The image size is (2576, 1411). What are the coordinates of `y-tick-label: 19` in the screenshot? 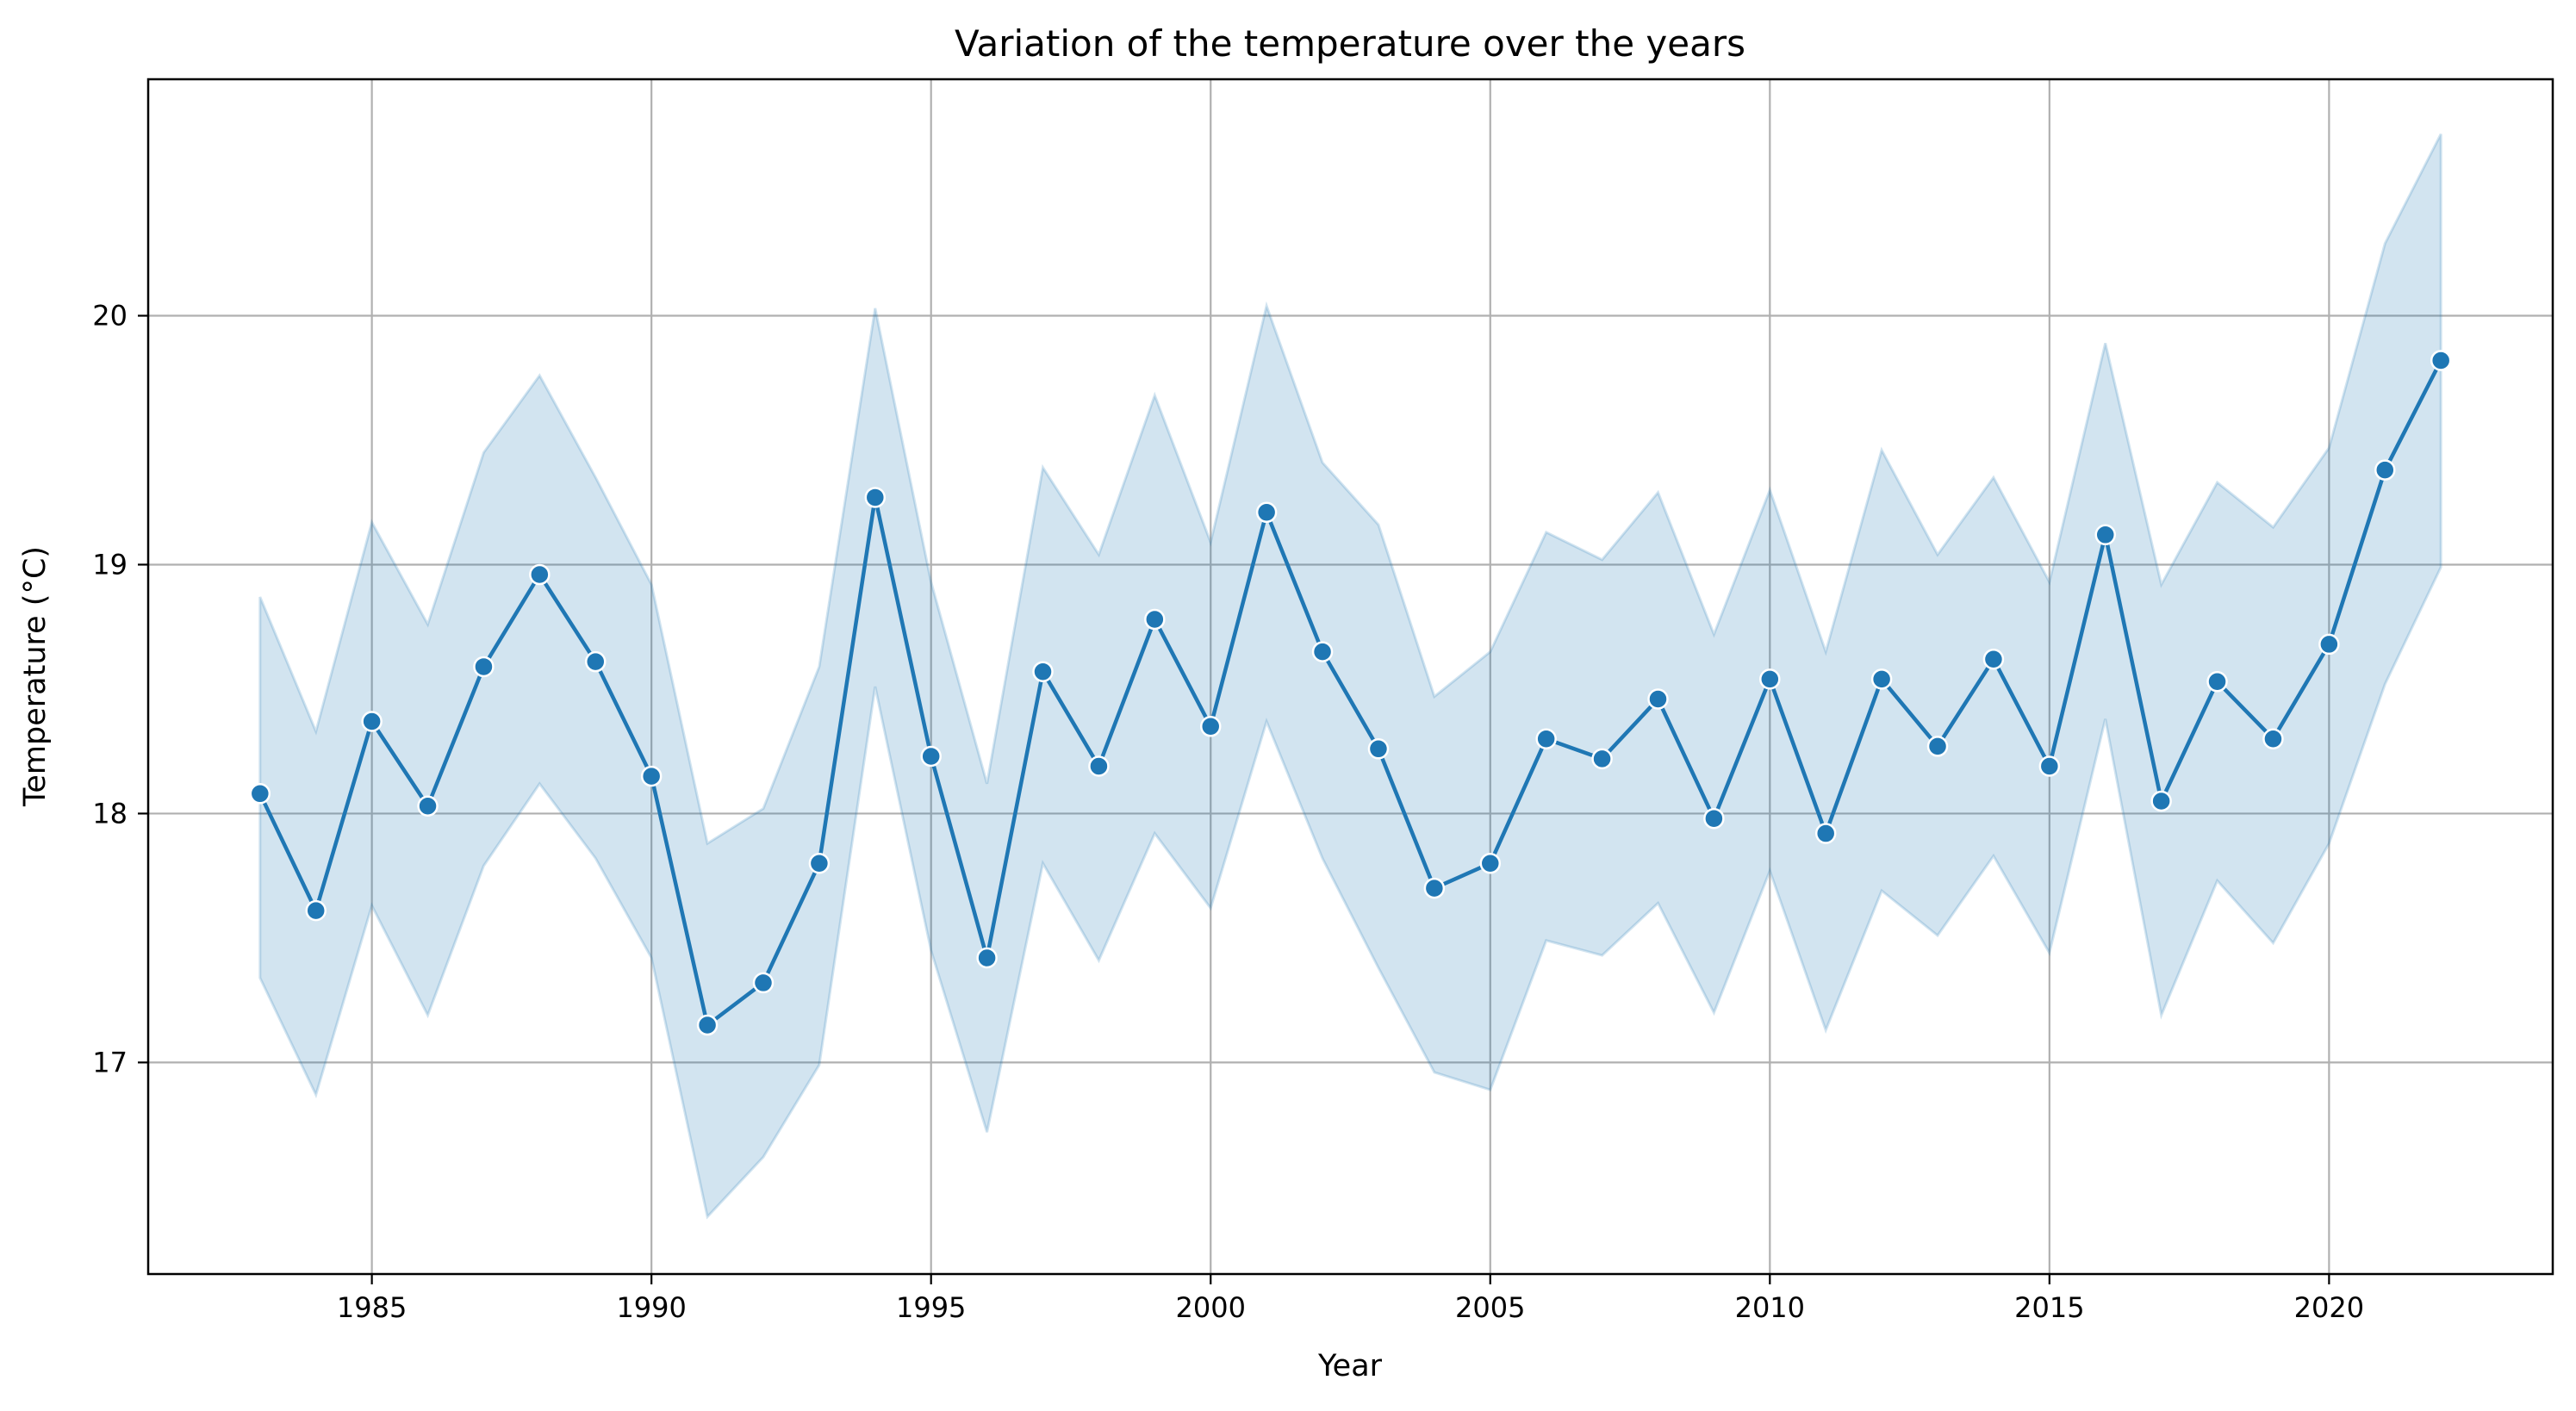 It's located at (110, 564).